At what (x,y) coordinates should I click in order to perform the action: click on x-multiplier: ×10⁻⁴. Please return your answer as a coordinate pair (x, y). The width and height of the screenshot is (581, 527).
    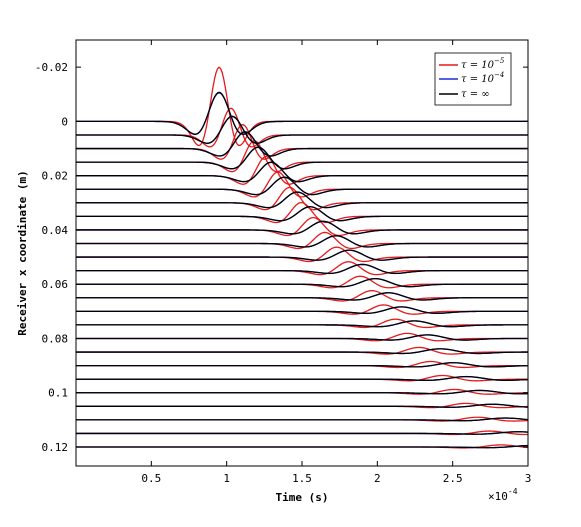
    Looking at the image, I should click on (503, 495).